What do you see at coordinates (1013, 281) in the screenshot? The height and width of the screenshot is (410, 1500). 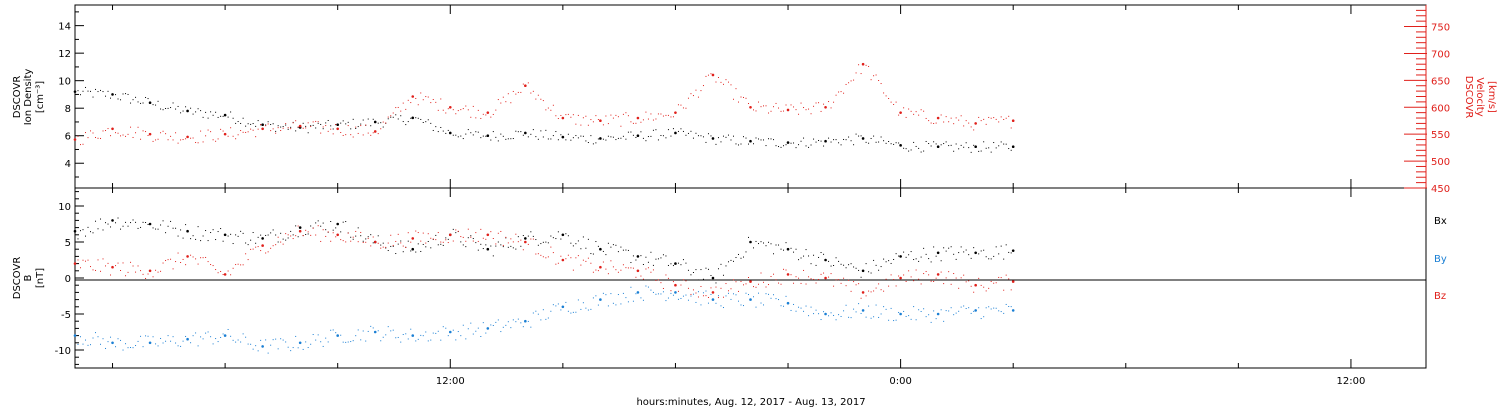 I see `series-bz-point` at bounding box center [1013, 281].